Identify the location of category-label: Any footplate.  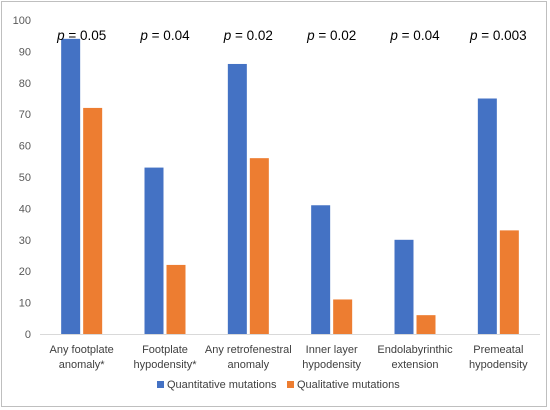
(82, 350).